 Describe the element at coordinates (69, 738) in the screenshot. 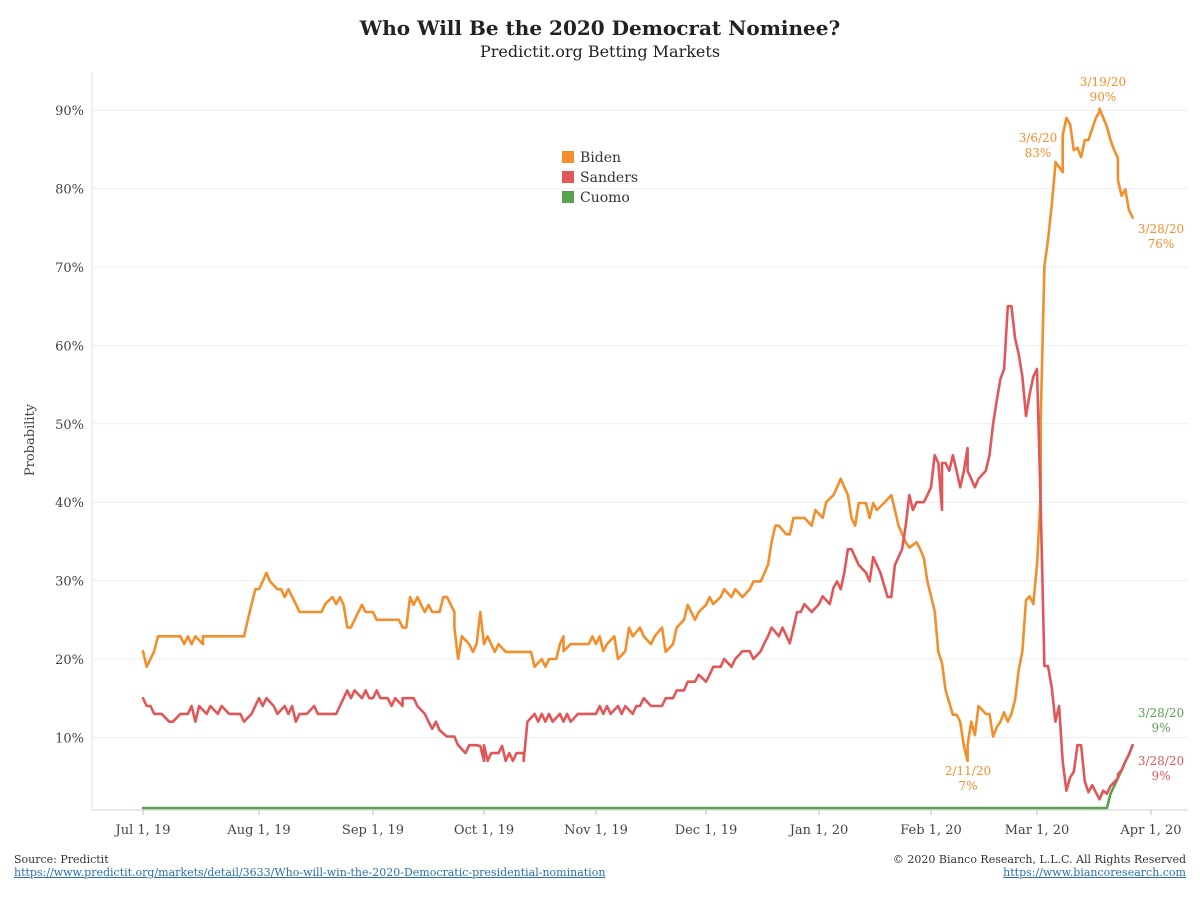

I see `y-tick-label: 10%` at that location.